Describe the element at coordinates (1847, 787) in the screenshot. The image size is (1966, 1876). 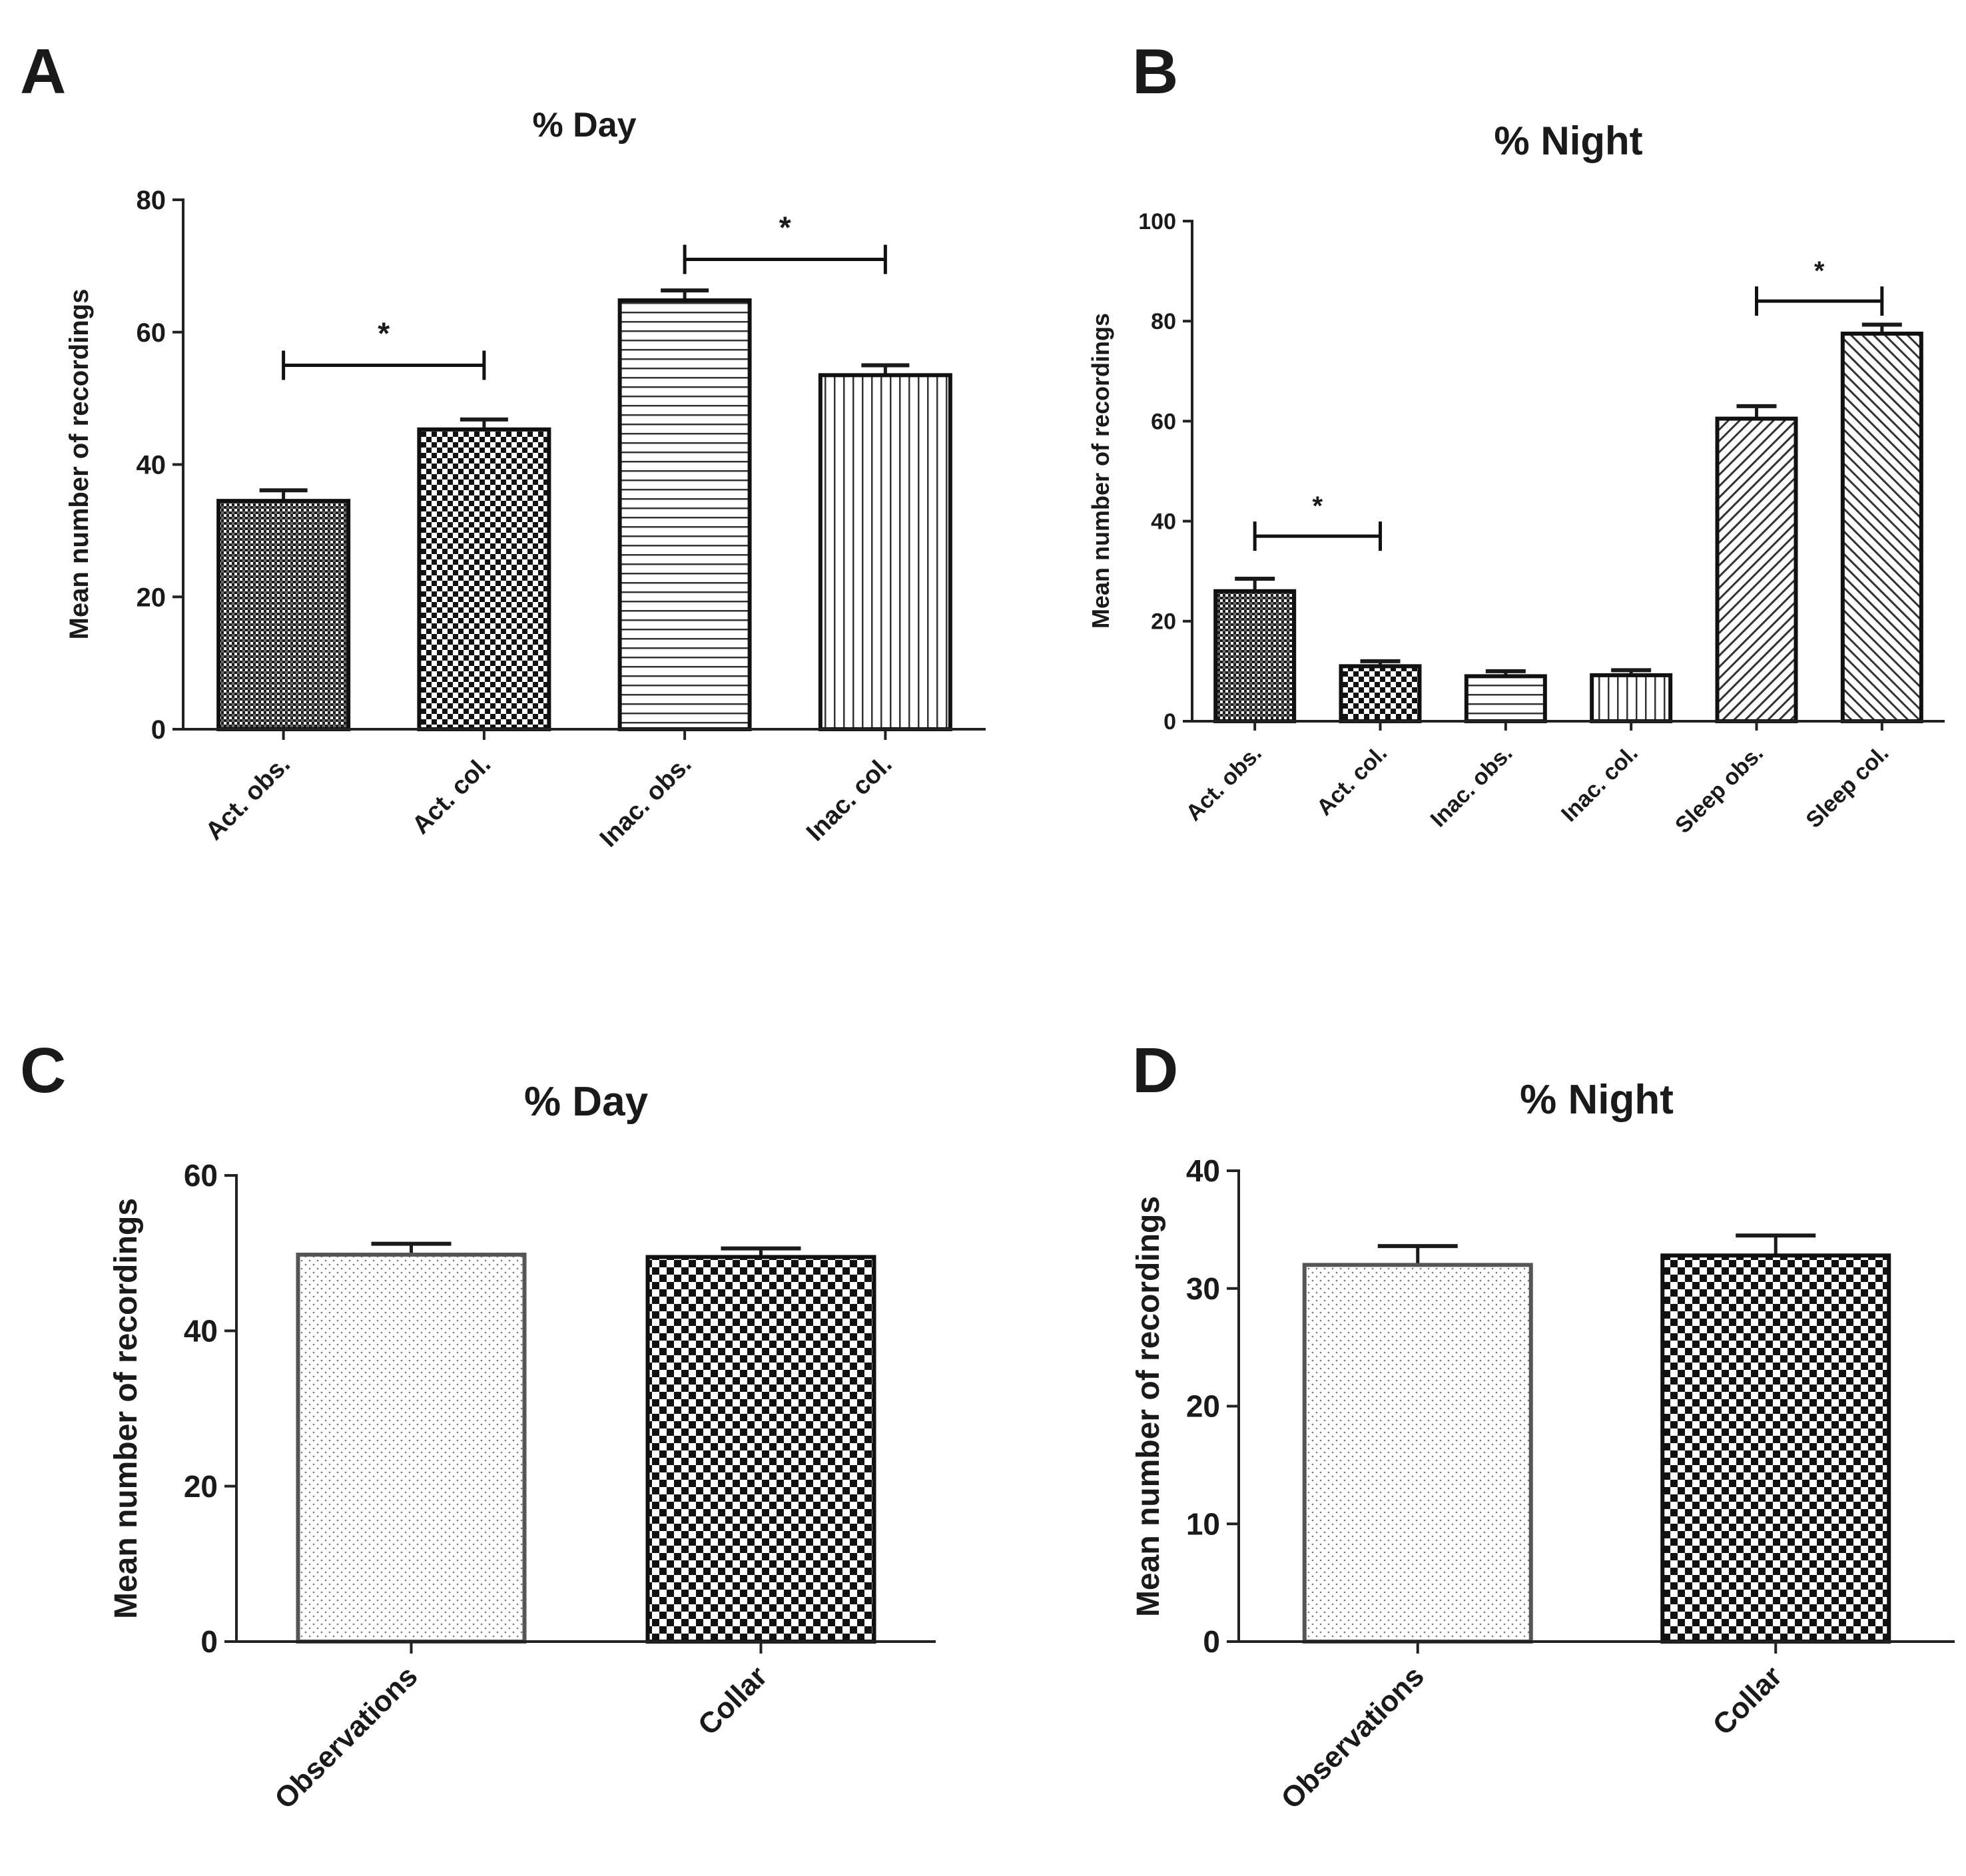
I see `x-tick-label-sleep-col: Sleep col.` at that location.